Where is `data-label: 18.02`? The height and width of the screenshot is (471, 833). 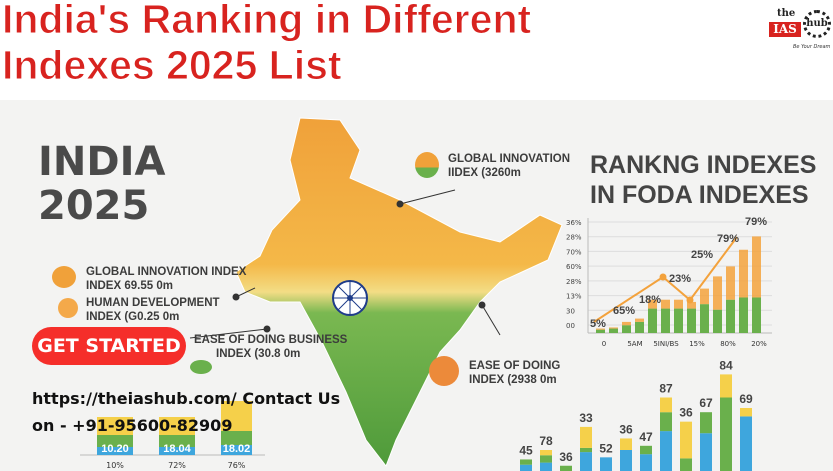 data-label: 18.02 is located at coordinates (237, 449).